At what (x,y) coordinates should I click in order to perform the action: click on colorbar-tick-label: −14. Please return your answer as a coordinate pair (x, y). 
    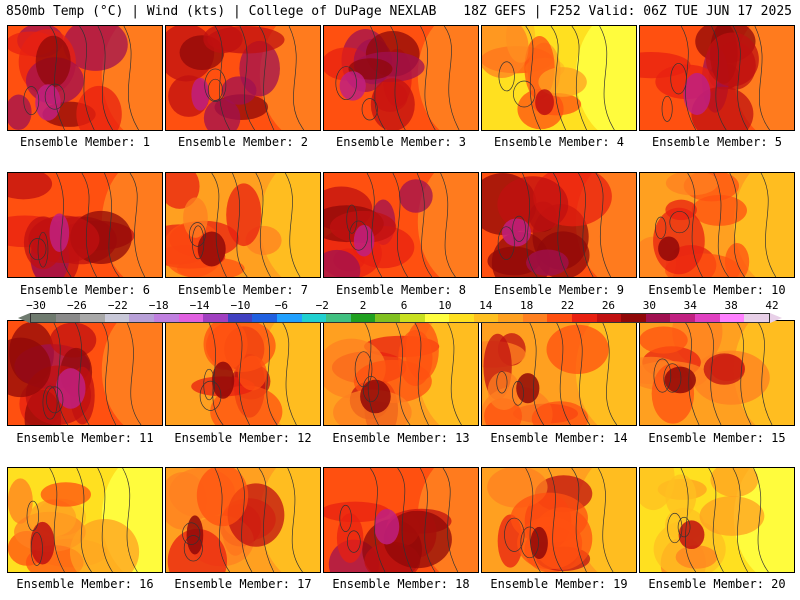
    Looking at the image, I should click on (199, 305).